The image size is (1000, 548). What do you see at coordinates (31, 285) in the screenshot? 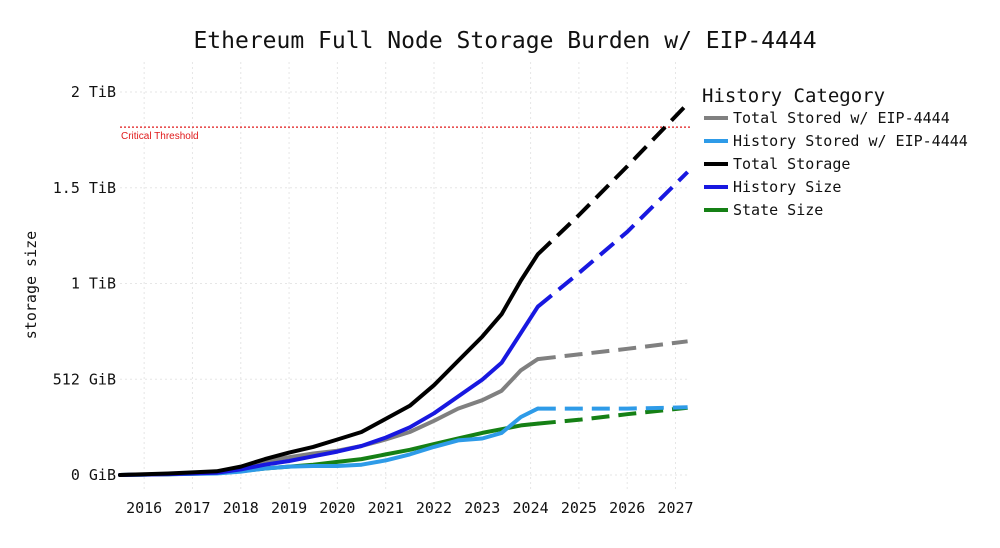
I see `y-axis-label: storage size` at bounding box center [31, 285].